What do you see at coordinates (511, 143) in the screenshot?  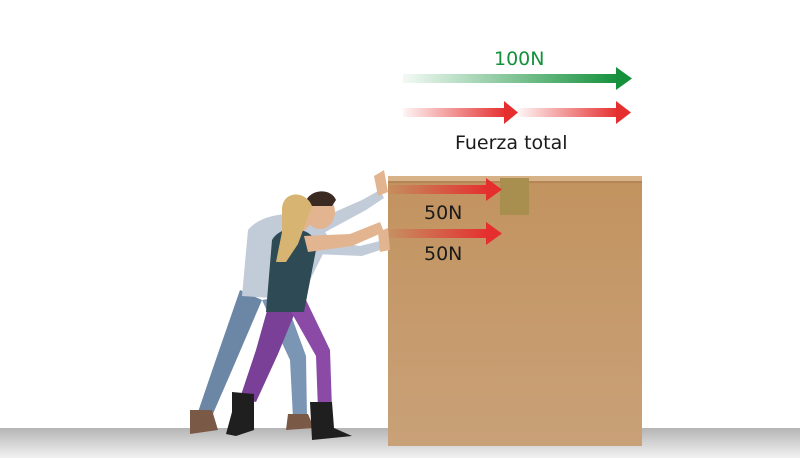 I see `total-force-caption: Fuerza total` at bounding box center [511, 143].